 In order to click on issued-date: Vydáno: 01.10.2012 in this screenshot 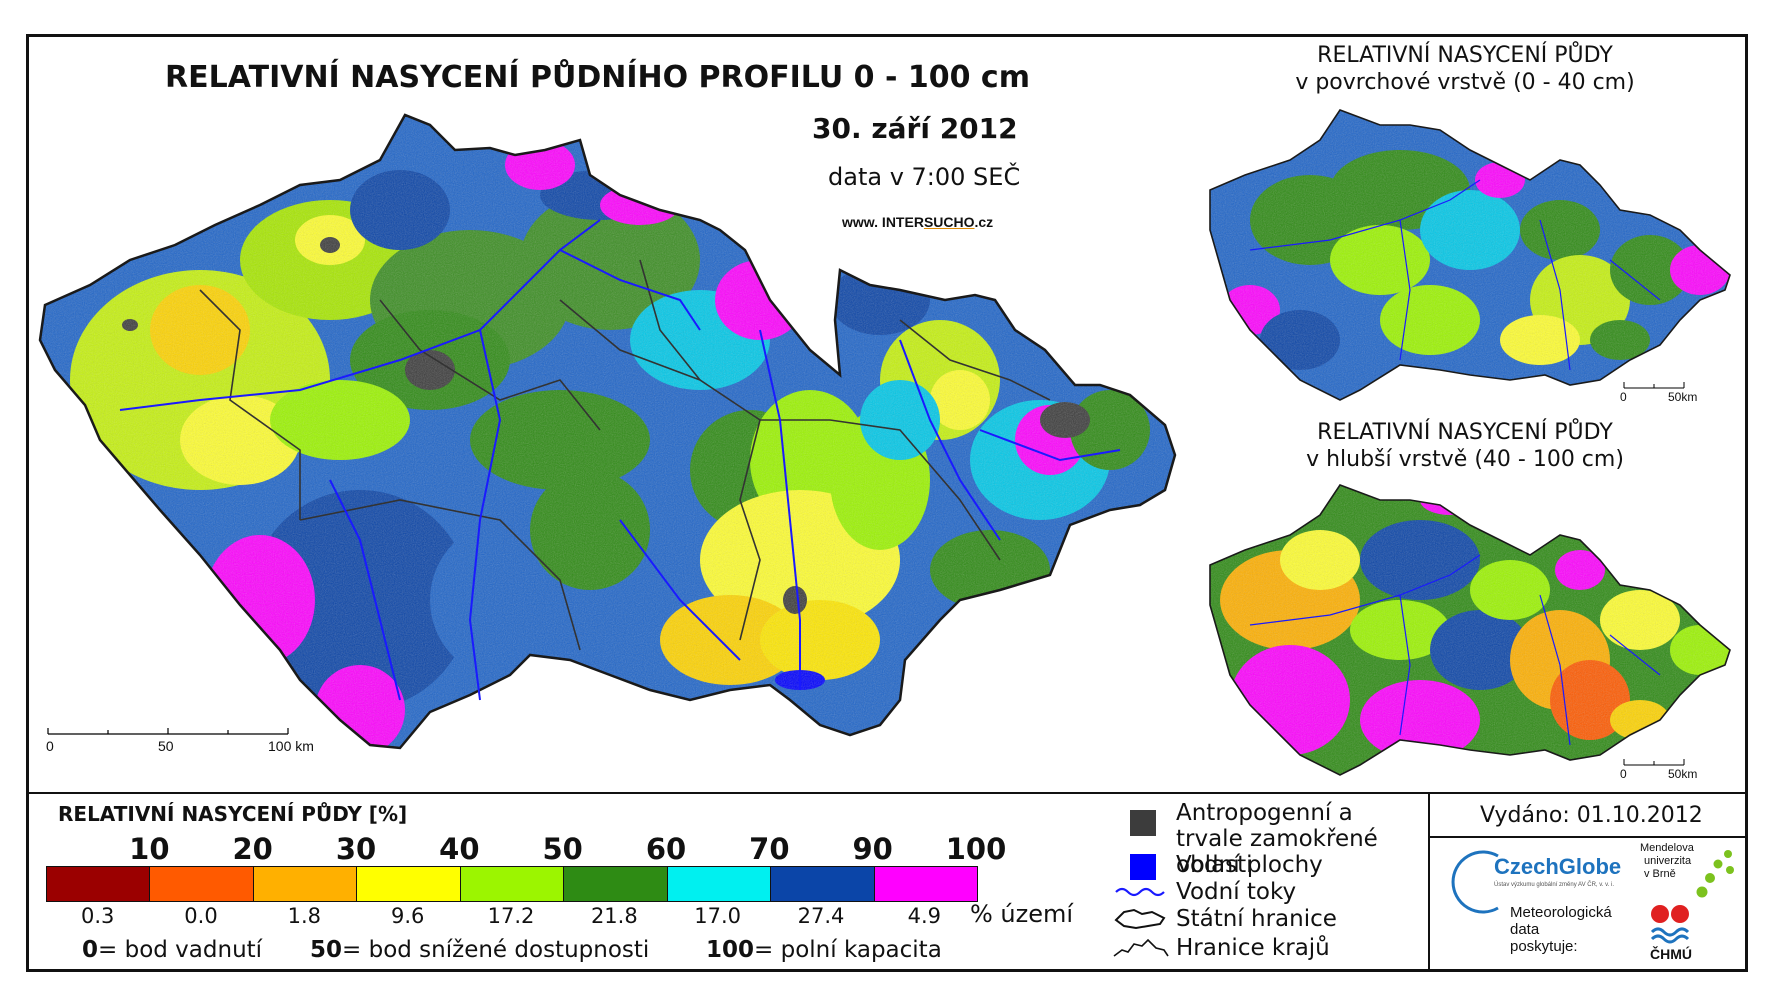, I will do `click(1591, 815)`.